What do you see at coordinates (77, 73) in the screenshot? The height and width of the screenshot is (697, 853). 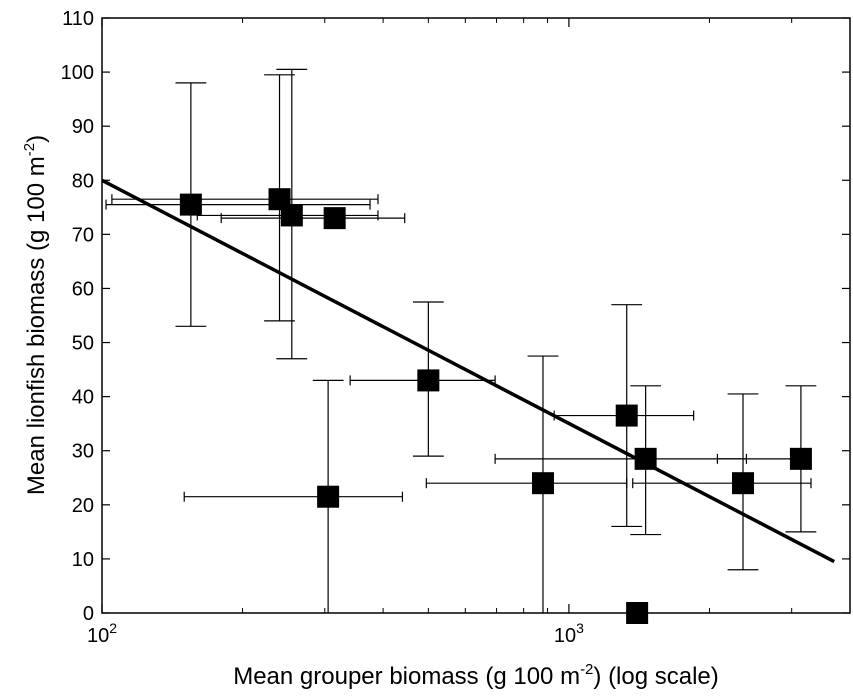 I see `y-tick-label: 100` at bounding box center [77, 73].